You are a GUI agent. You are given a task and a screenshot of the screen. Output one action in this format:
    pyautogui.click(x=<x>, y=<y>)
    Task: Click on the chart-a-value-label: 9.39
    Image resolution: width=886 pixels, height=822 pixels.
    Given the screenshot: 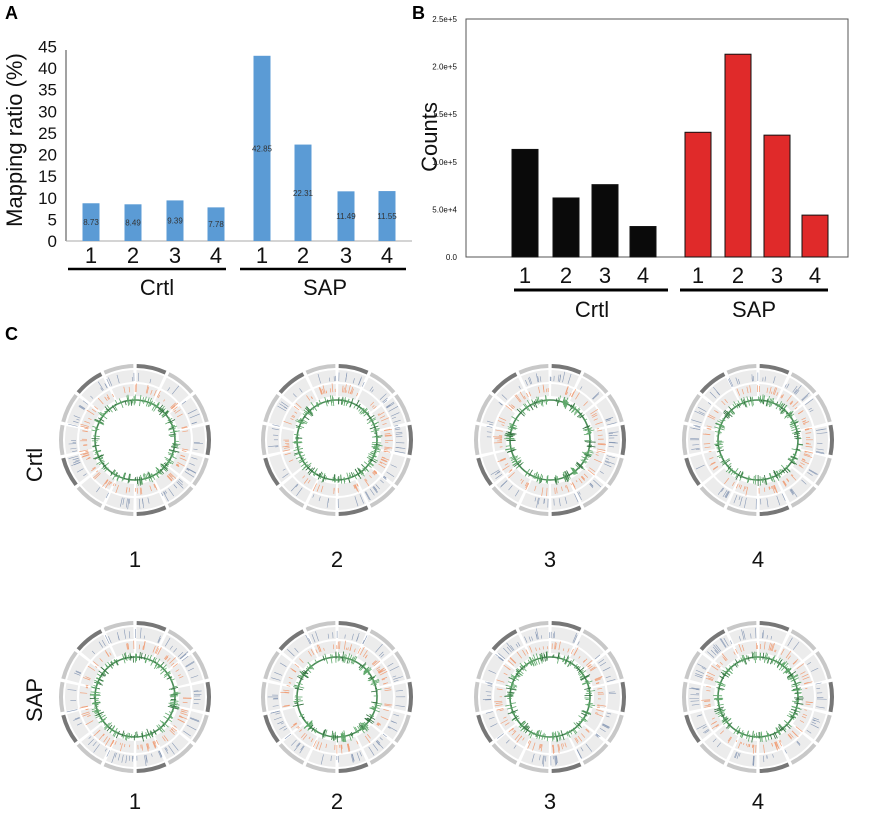 What is the action you would take?
    pyautogui.click(x=175, y=221)
    